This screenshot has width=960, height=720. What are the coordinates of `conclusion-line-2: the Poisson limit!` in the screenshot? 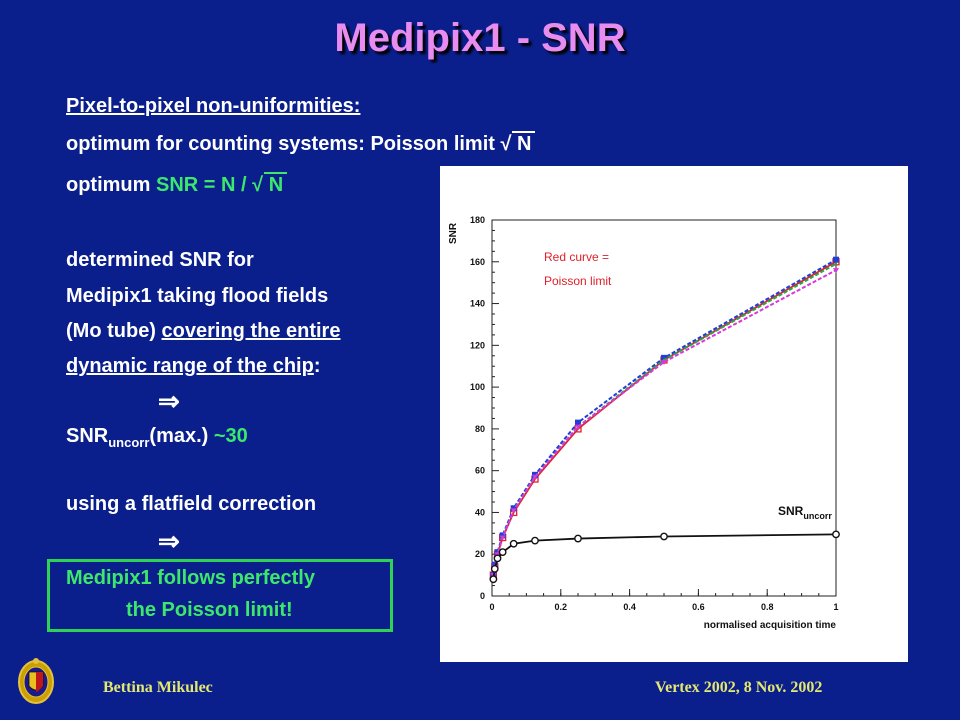 It's located at (209, 610).